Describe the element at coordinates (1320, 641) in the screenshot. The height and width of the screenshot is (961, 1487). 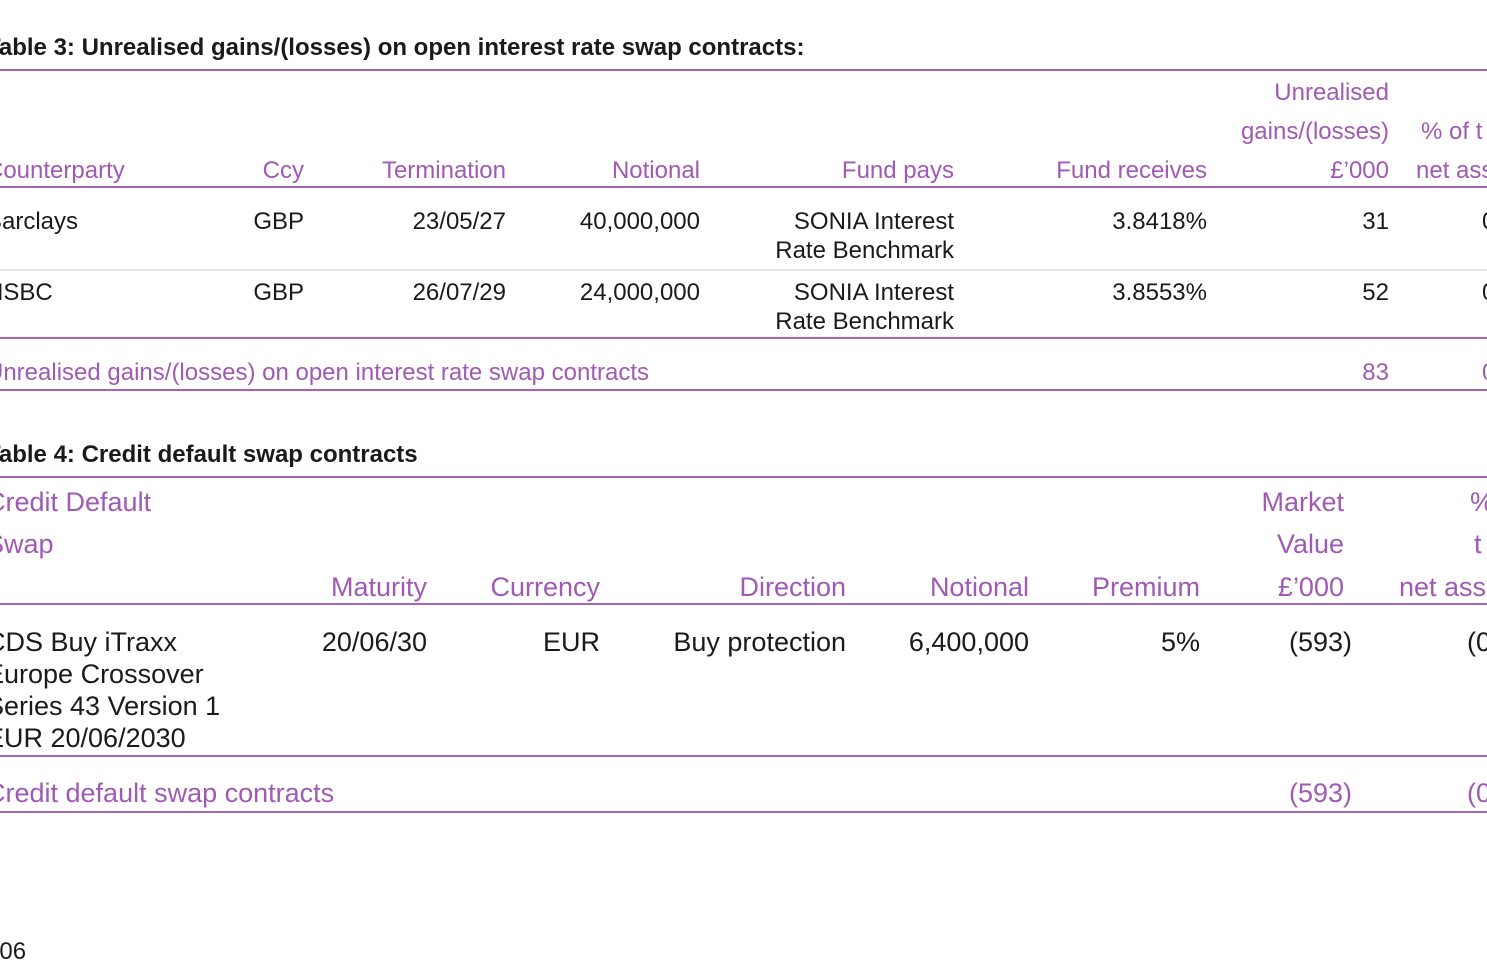
I see `cell: (593)` at that location.